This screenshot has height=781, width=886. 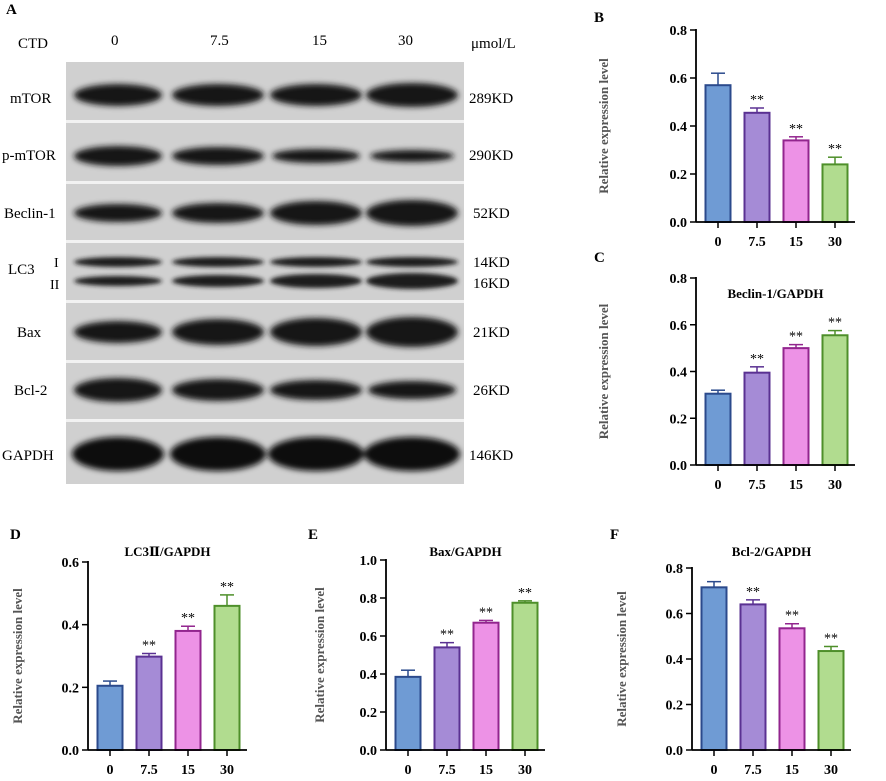 What do you see at coordinates (447, 770) in the screenshot?
I see `chart-e-xtick-1: 7.5` at bounding box center [447, 770].